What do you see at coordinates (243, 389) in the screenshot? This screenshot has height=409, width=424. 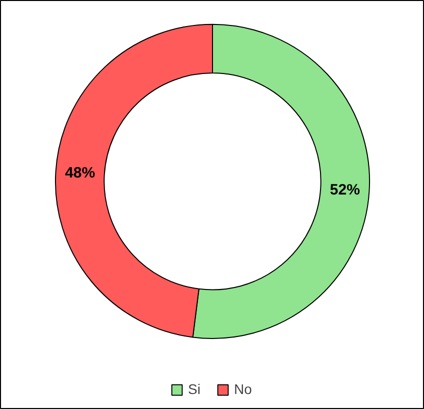 I see `legend-label: No` at bounding box center [243, 389].